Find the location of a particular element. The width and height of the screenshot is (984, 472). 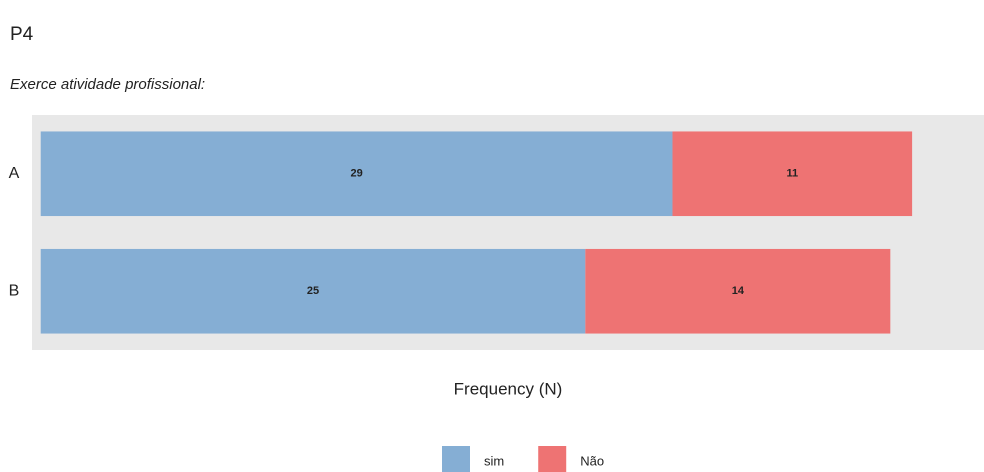

chart-title: P4 is located at coordinates (22, 34).